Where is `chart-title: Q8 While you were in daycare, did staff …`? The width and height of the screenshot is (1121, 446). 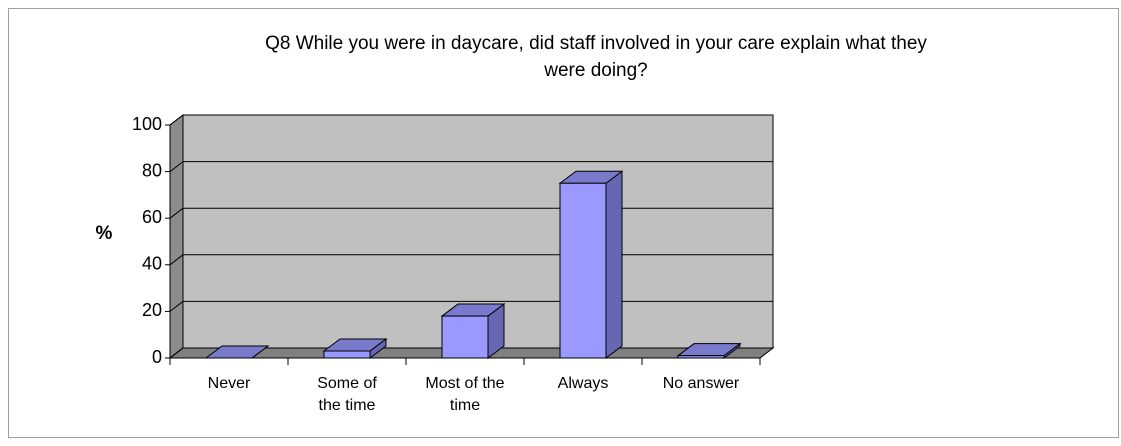
chart-title: Q8 While you were in daycare, did staff … is located at coordinates (596, 57).